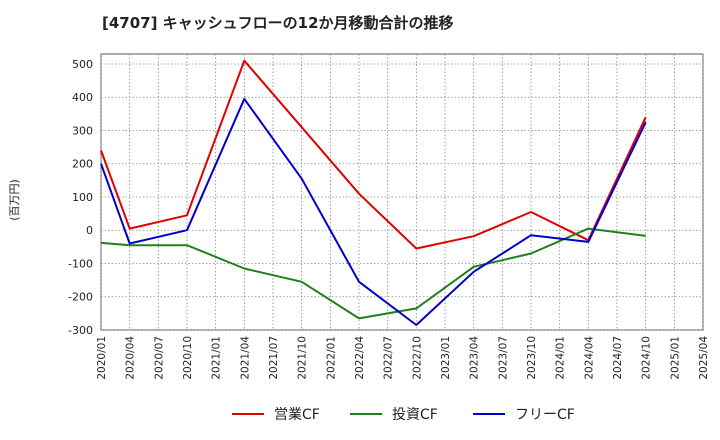 The height and width of the screenshot is (440, 720). What do you see at coordinates (647, 358) in the screenshot?
I see `x-tick-label: 2024/10` at bounding box center [647, 358].